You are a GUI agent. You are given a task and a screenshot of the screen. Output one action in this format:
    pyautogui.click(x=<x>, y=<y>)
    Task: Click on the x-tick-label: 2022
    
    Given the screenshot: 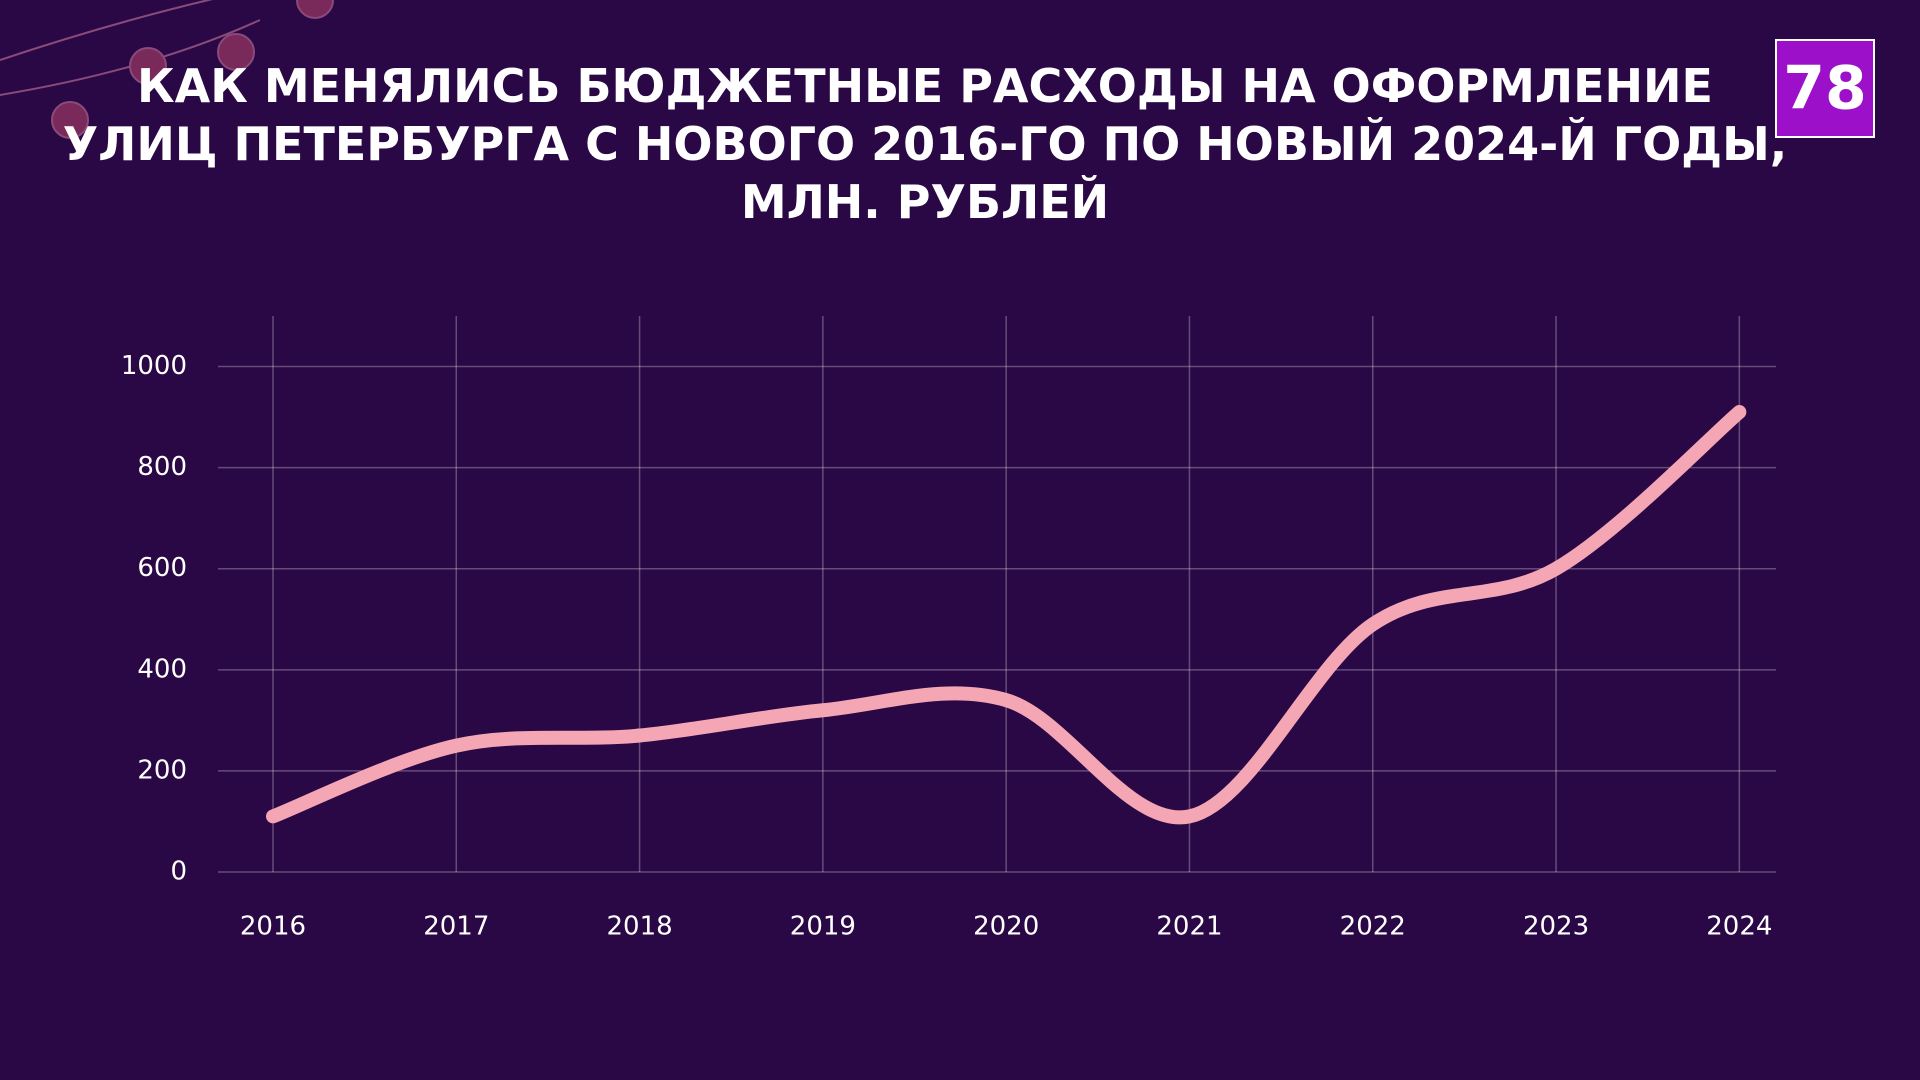 What is the action you would take?
    pyautogui.click(x=1373, y=927)
    